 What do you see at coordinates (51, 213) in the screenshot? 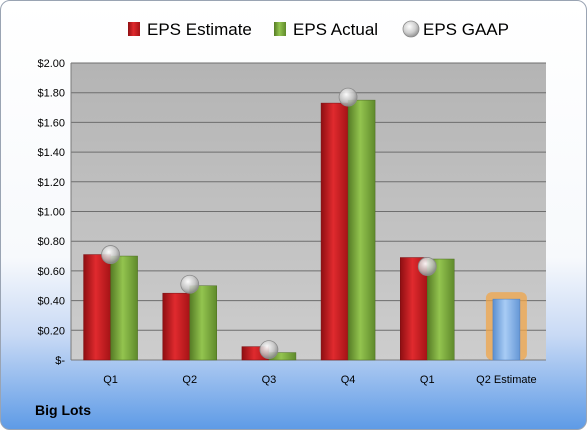
I see `y-tick-label: $1.00` at bounding box center [51, 213].